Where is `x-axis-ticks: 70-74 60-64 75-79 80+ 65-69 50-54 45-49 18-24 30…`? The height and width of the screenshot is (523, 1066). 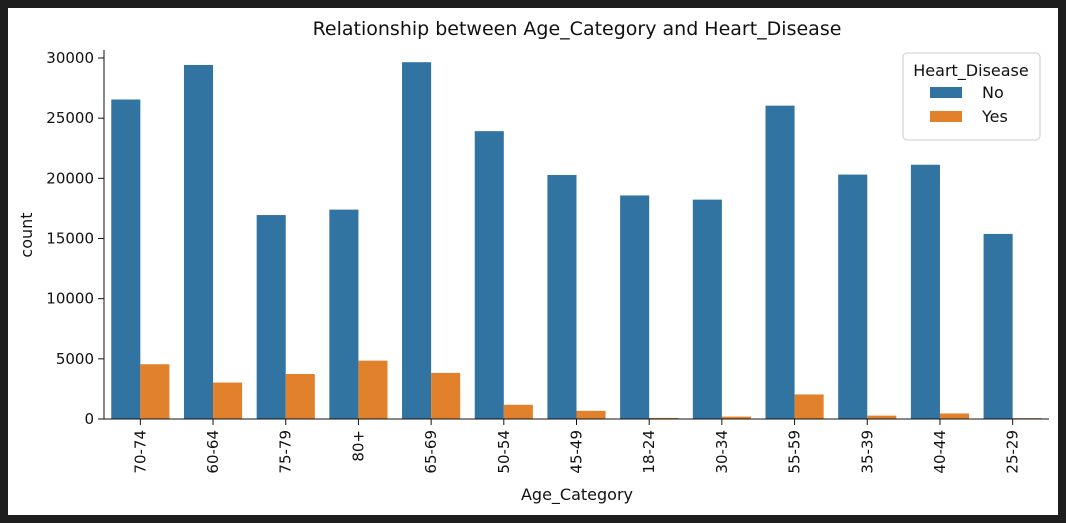 x-axis-ticks: 70-74 60-64 75-79 80+ 65-69 50-54 45-49 18-24 30… is located at coordinates (576, 446).